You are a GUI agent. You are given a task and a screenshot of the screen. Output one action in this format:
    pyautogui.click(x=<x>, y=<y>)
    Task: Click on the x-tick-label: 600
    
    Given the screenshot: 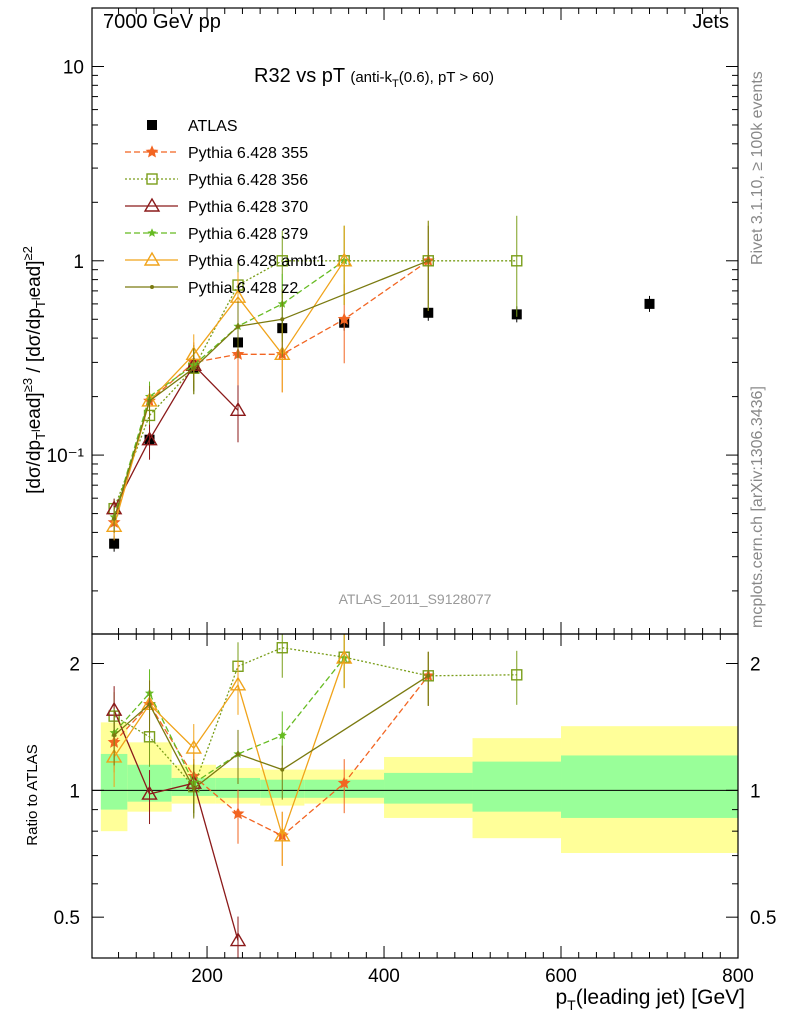 What is the action you would take?
    pyautogui.click(x=561, y=976)
    